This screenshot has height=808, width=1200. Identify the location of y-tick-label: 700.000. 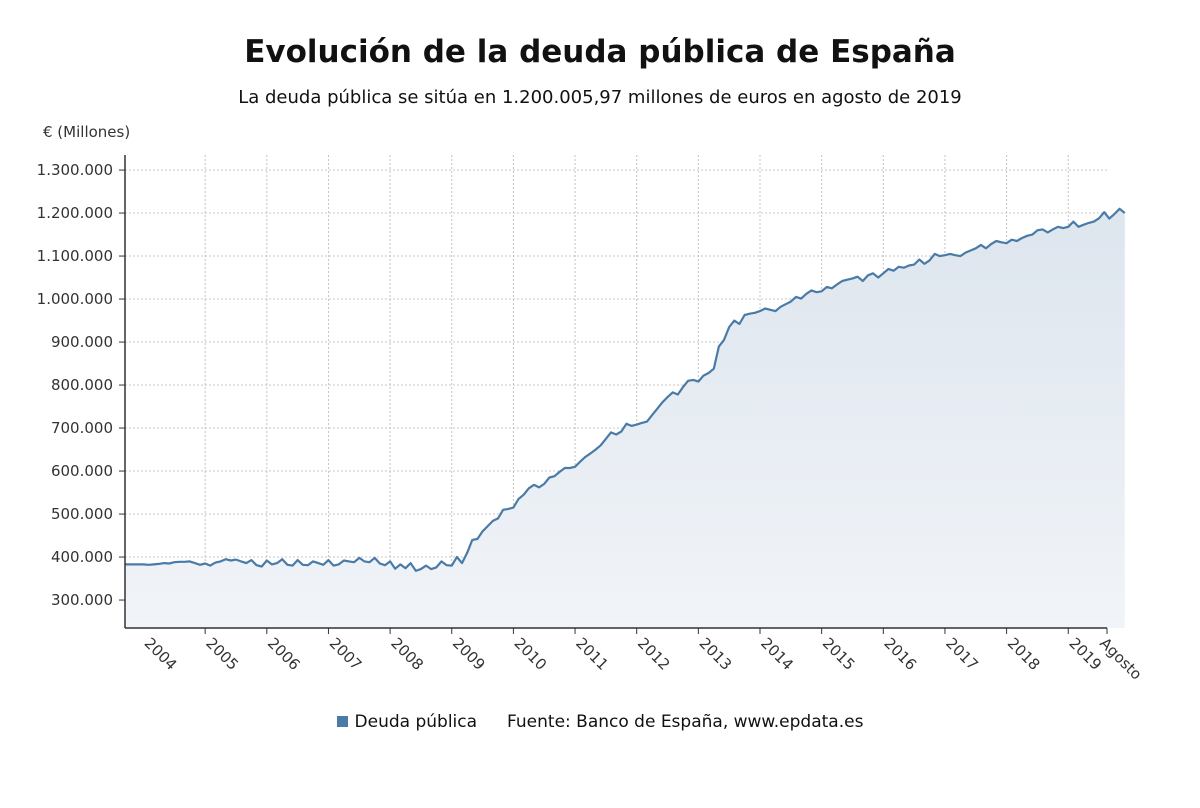
(82, 428).